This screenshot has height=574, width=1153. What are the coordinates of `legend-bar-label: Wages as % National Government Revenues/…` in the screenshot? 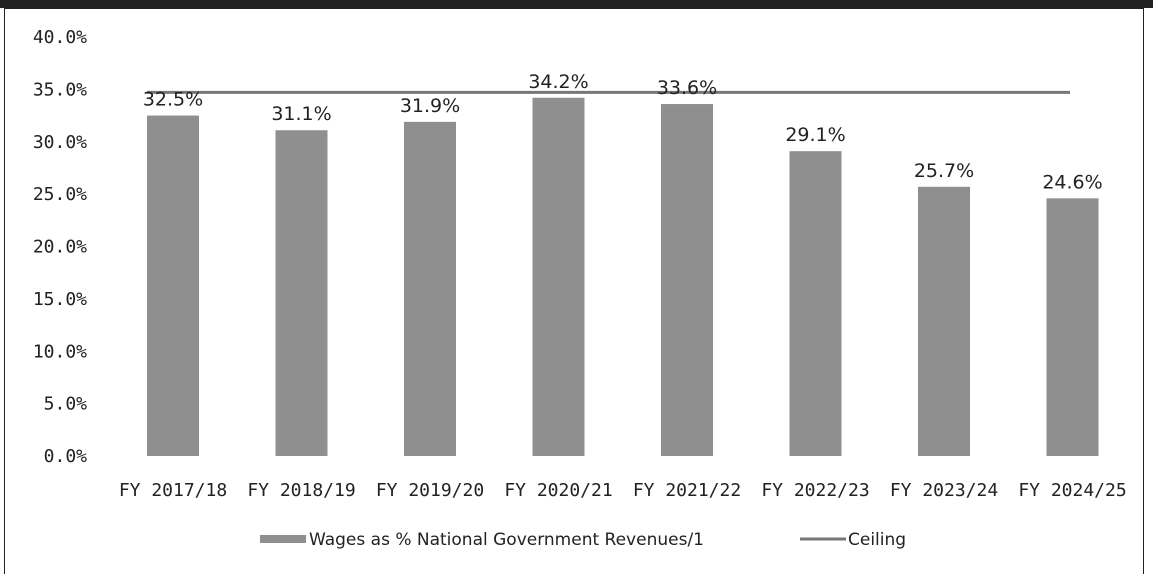 It's located at (506, 540).